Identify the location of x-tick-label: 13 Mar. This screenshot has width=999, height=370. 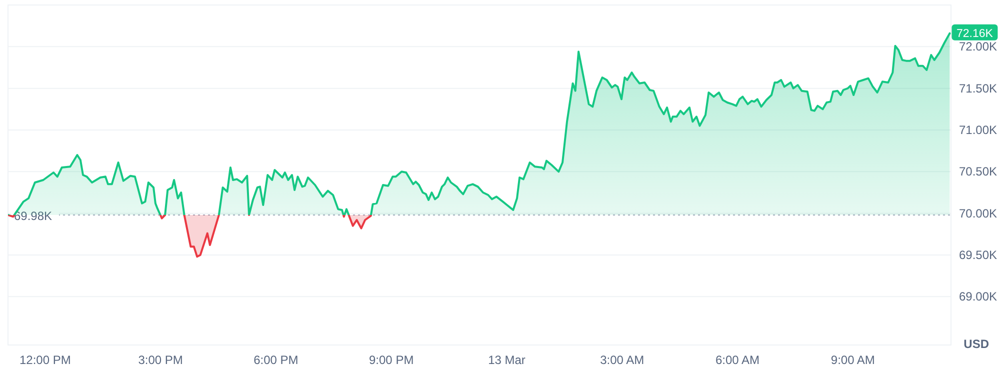
(507, 360).